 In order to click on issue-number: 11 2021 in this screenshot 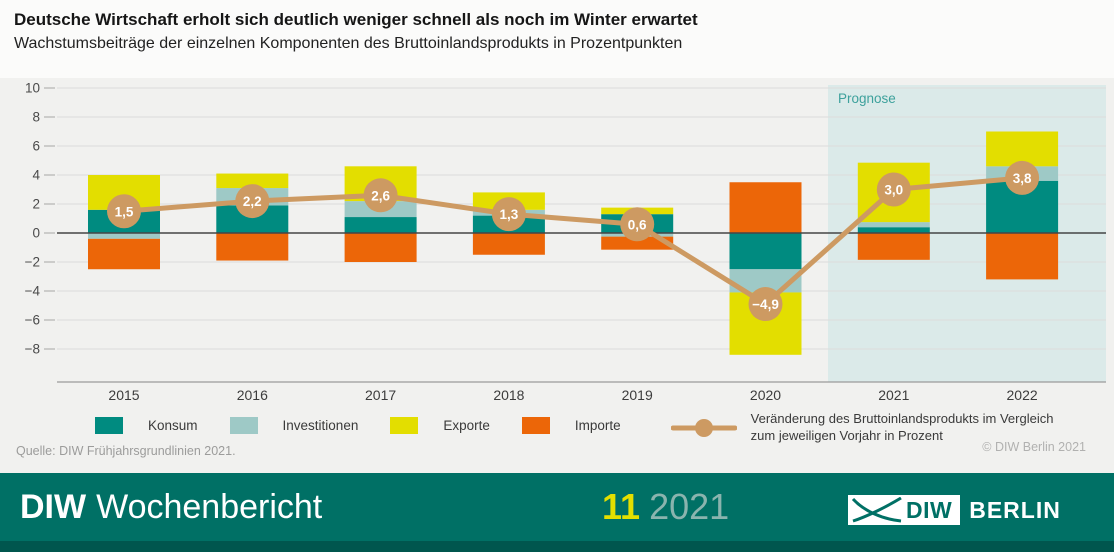, I will do `click(665, 507)`.